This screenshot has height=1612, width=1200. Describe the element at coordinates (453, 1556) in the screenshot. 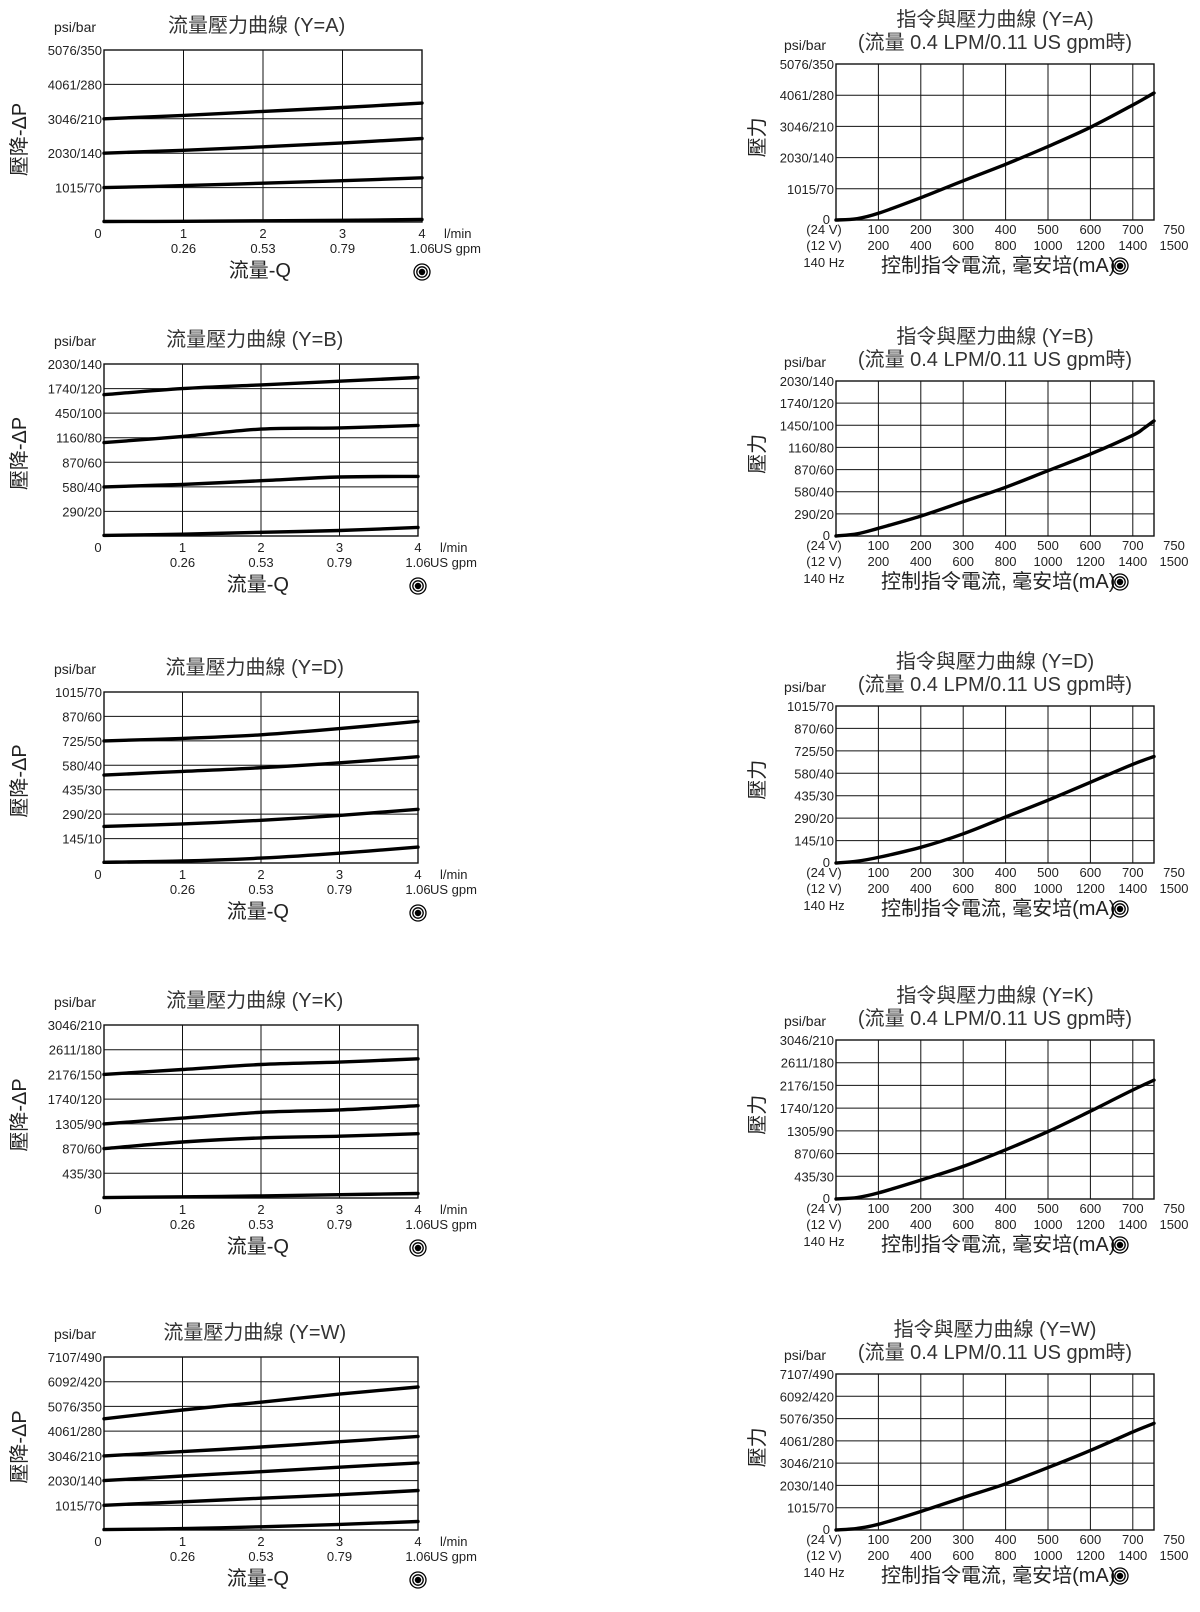

I see `x-unit-secondary: US gpm` at that location.